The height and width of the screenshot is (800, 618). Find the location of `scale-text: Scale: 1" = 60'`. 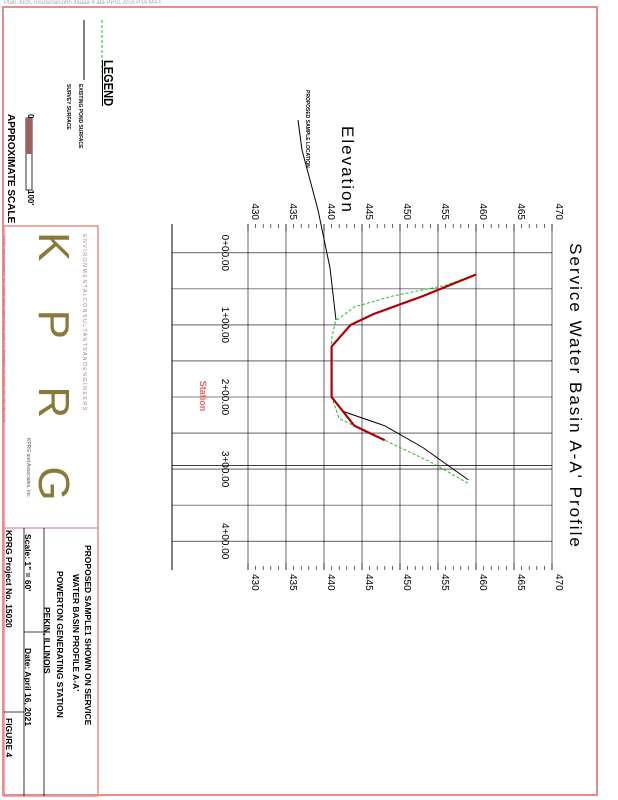

scale-text: Scale: 1" = 60' is located at coordinates (28, 563).